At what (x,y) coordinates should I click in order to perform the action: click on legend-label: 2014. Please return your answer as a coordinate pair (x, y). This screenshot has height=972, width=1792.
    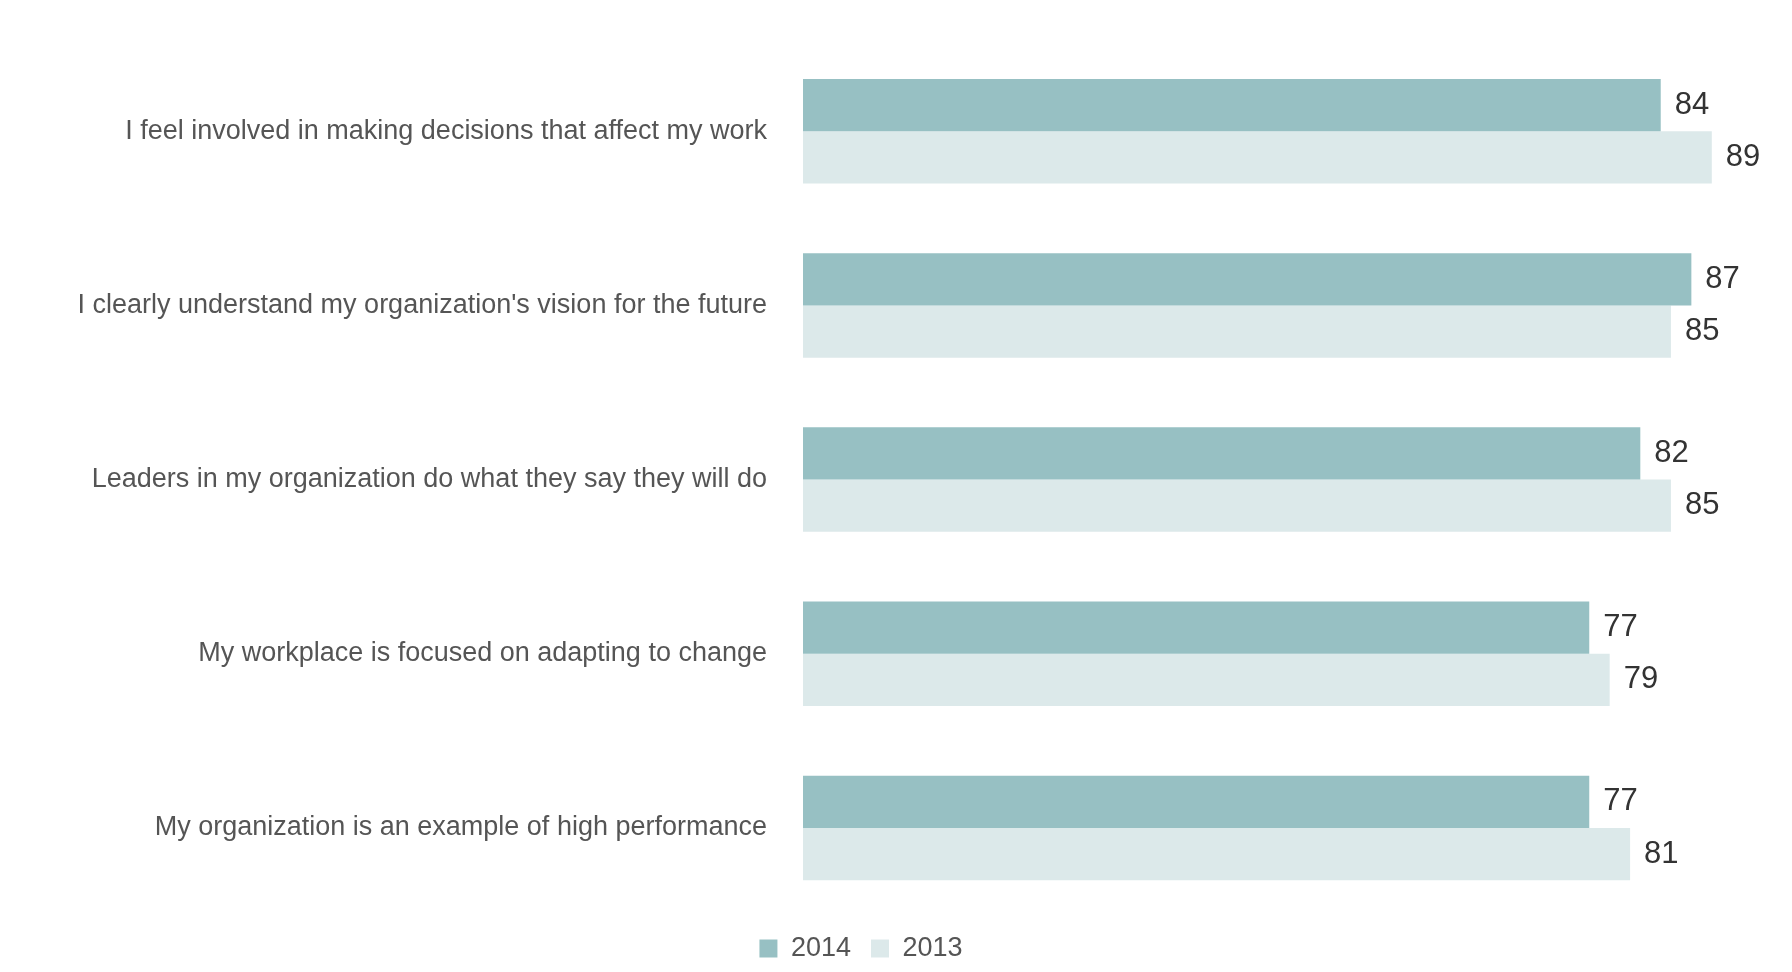
    Looking at the image, I should click on (821, 946).